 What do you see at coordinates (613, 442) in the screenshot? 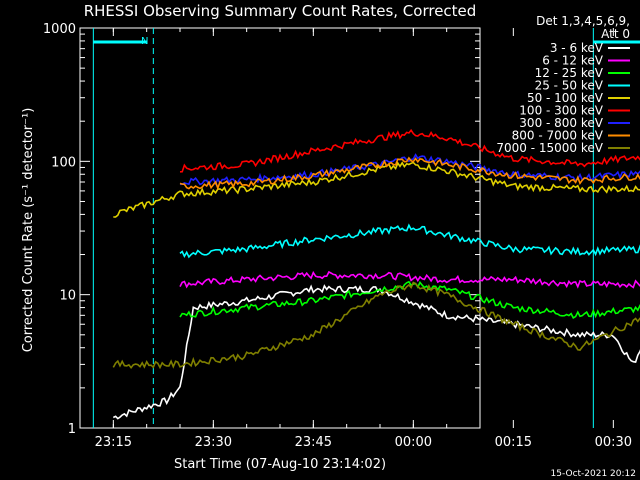
I see `x-tick-label: 00:30` at bounding box center [613, 442].